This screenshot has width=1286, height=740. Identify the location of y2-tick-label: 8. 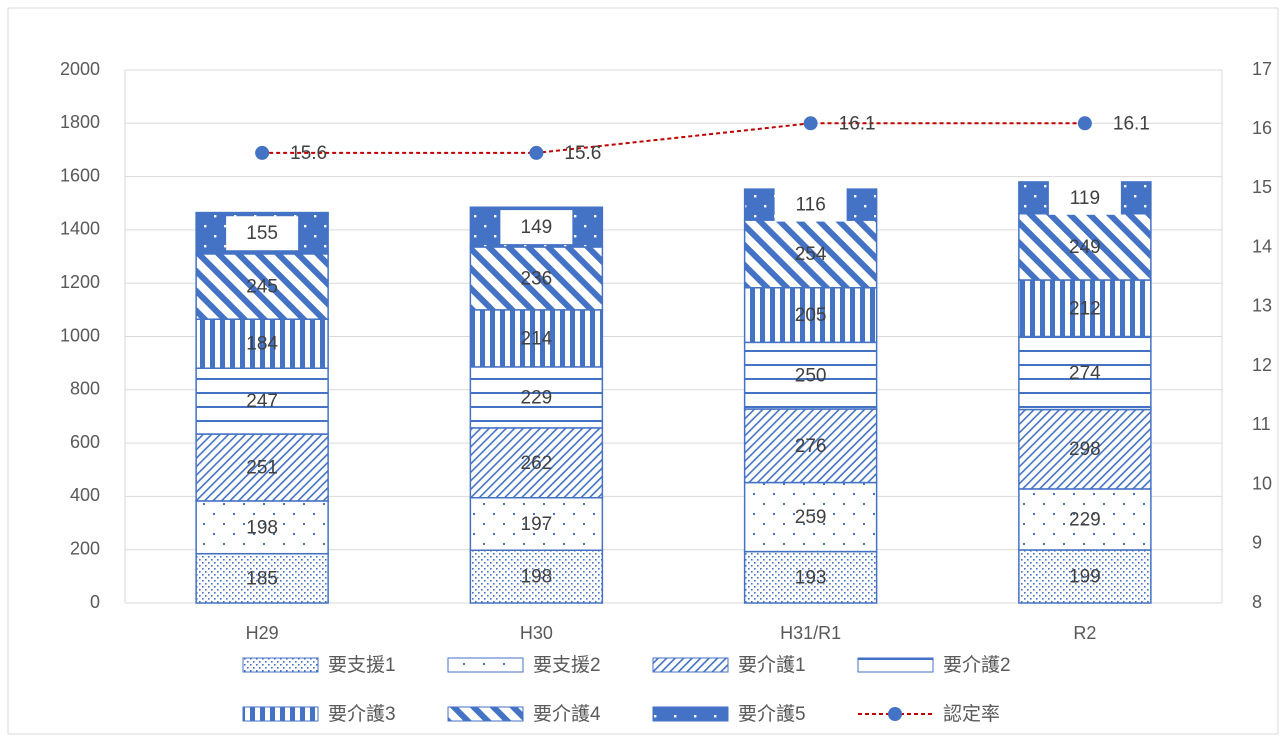
(1257, 602).